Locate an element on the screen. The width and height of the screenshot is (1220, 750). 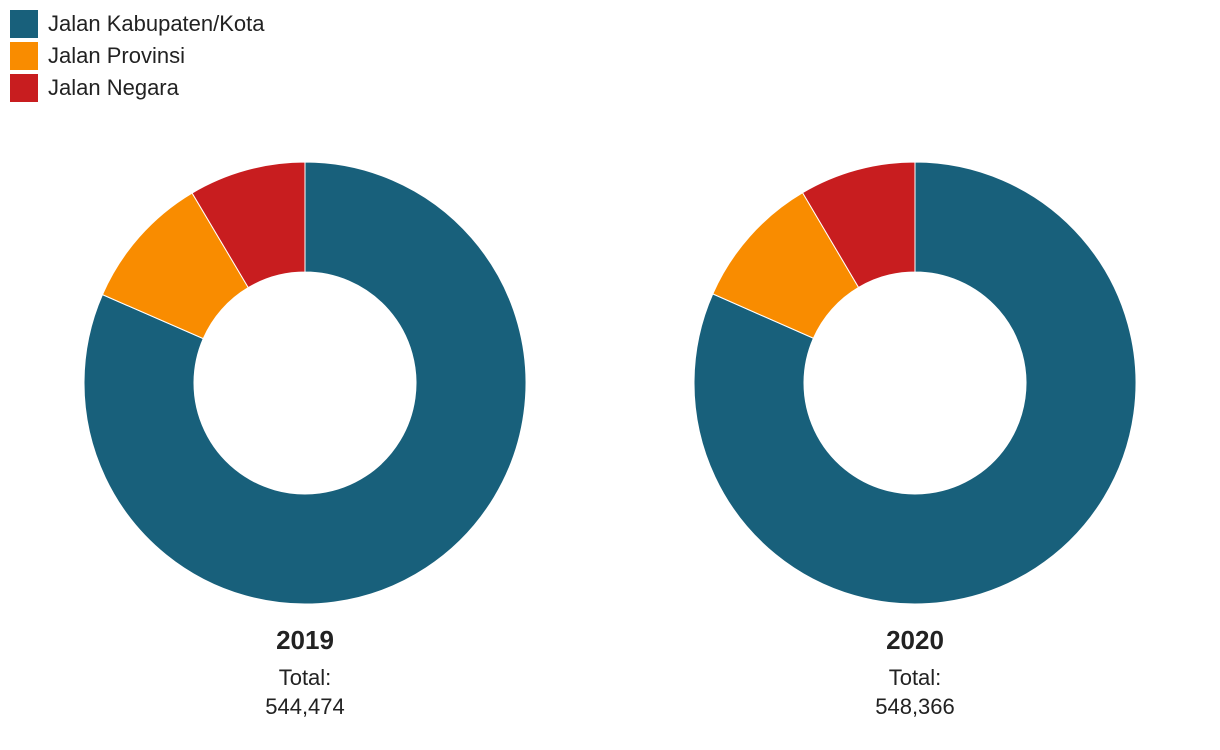
legend-label: Jalan Kabupaten/Kota is located at coordinates (156, 23).